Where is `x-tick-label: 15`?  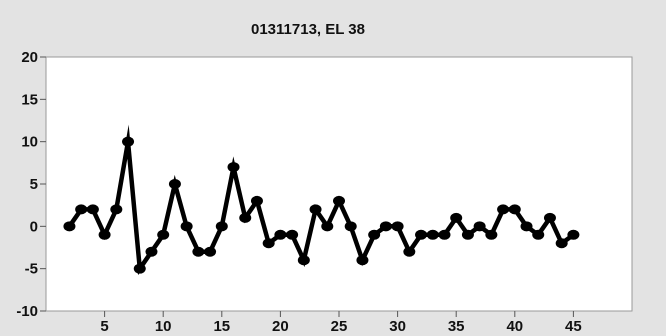 x-tick-label: 15 is located at coordinates (221, 326).